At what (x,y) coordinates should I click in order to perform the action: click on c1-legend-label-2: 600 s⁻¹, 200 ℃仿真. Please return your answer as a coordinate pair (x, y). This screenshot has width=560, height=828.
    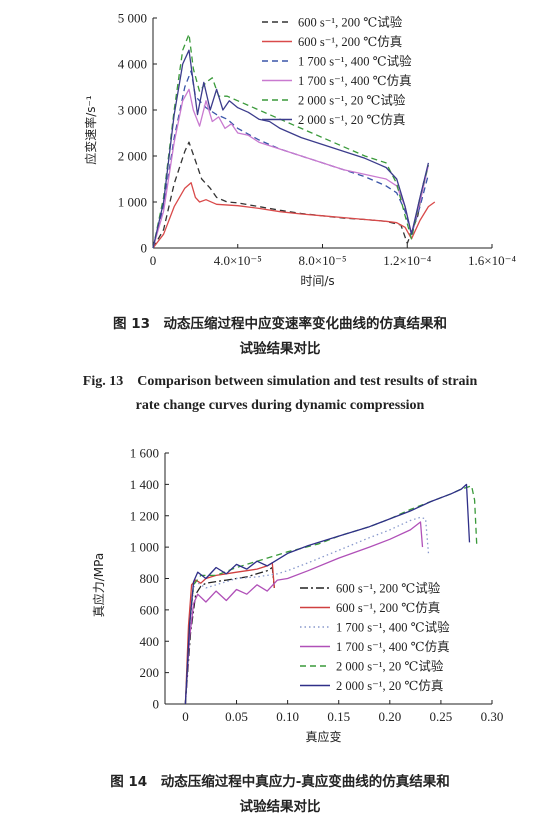
    Looking at the image, I should click on (388, 608).